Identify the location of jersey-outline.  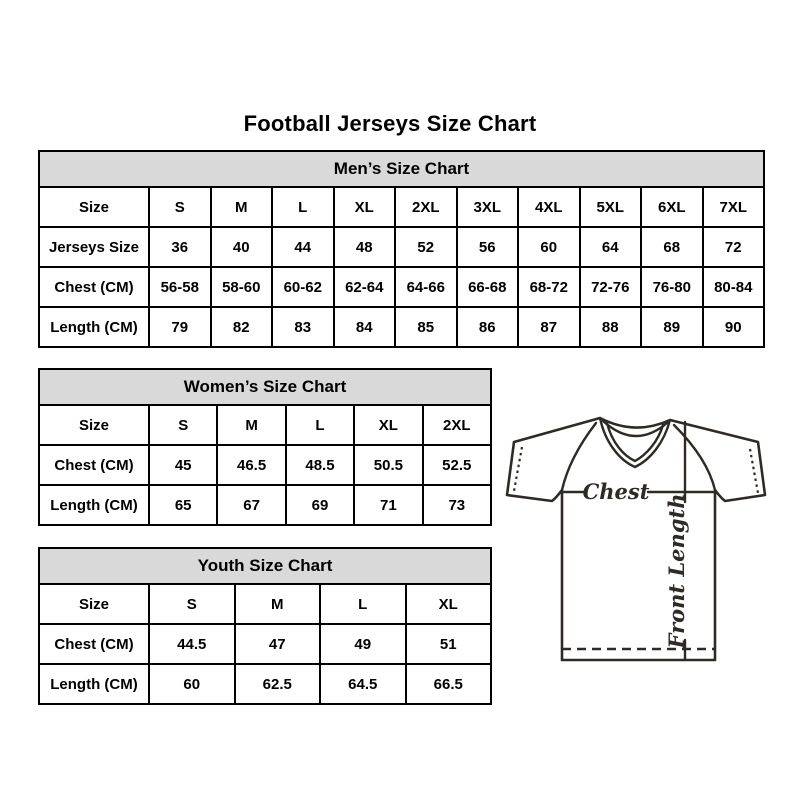
(636, 539).